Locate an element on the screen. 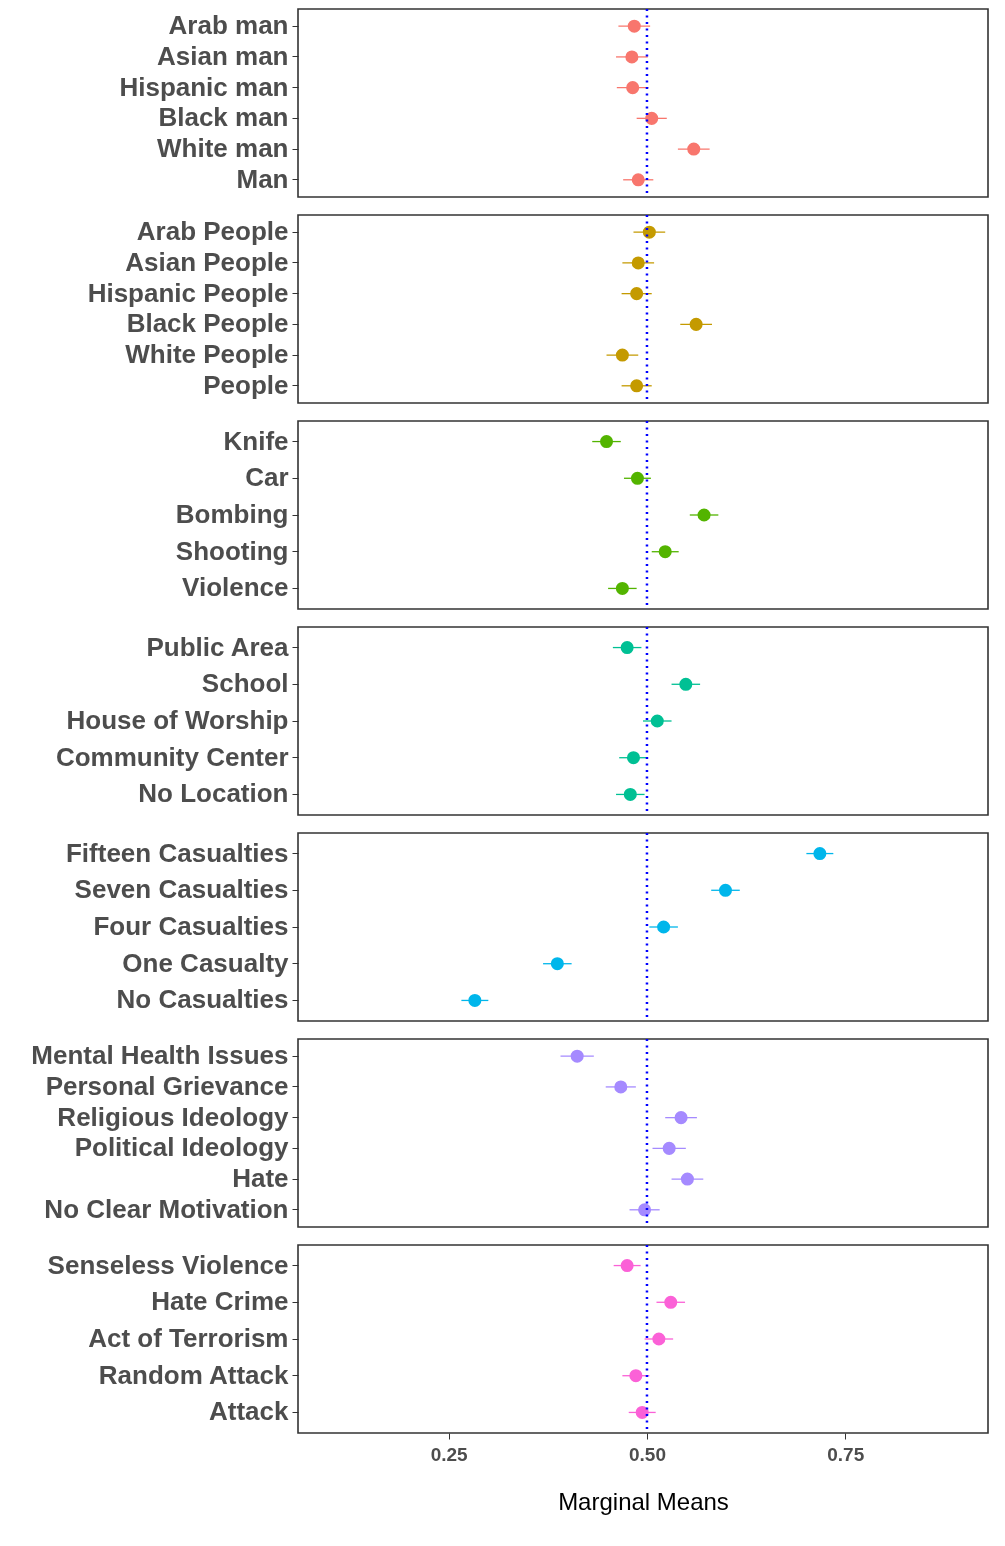 The width and height of the screenshot is (1005, 1546). y-tick-label: Shooting is located at coordinates (232, 550).